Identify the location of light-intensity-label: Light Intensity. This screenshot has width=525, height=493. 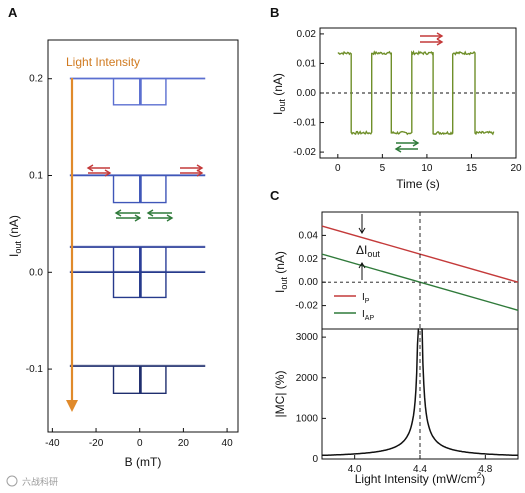
(103, 62).